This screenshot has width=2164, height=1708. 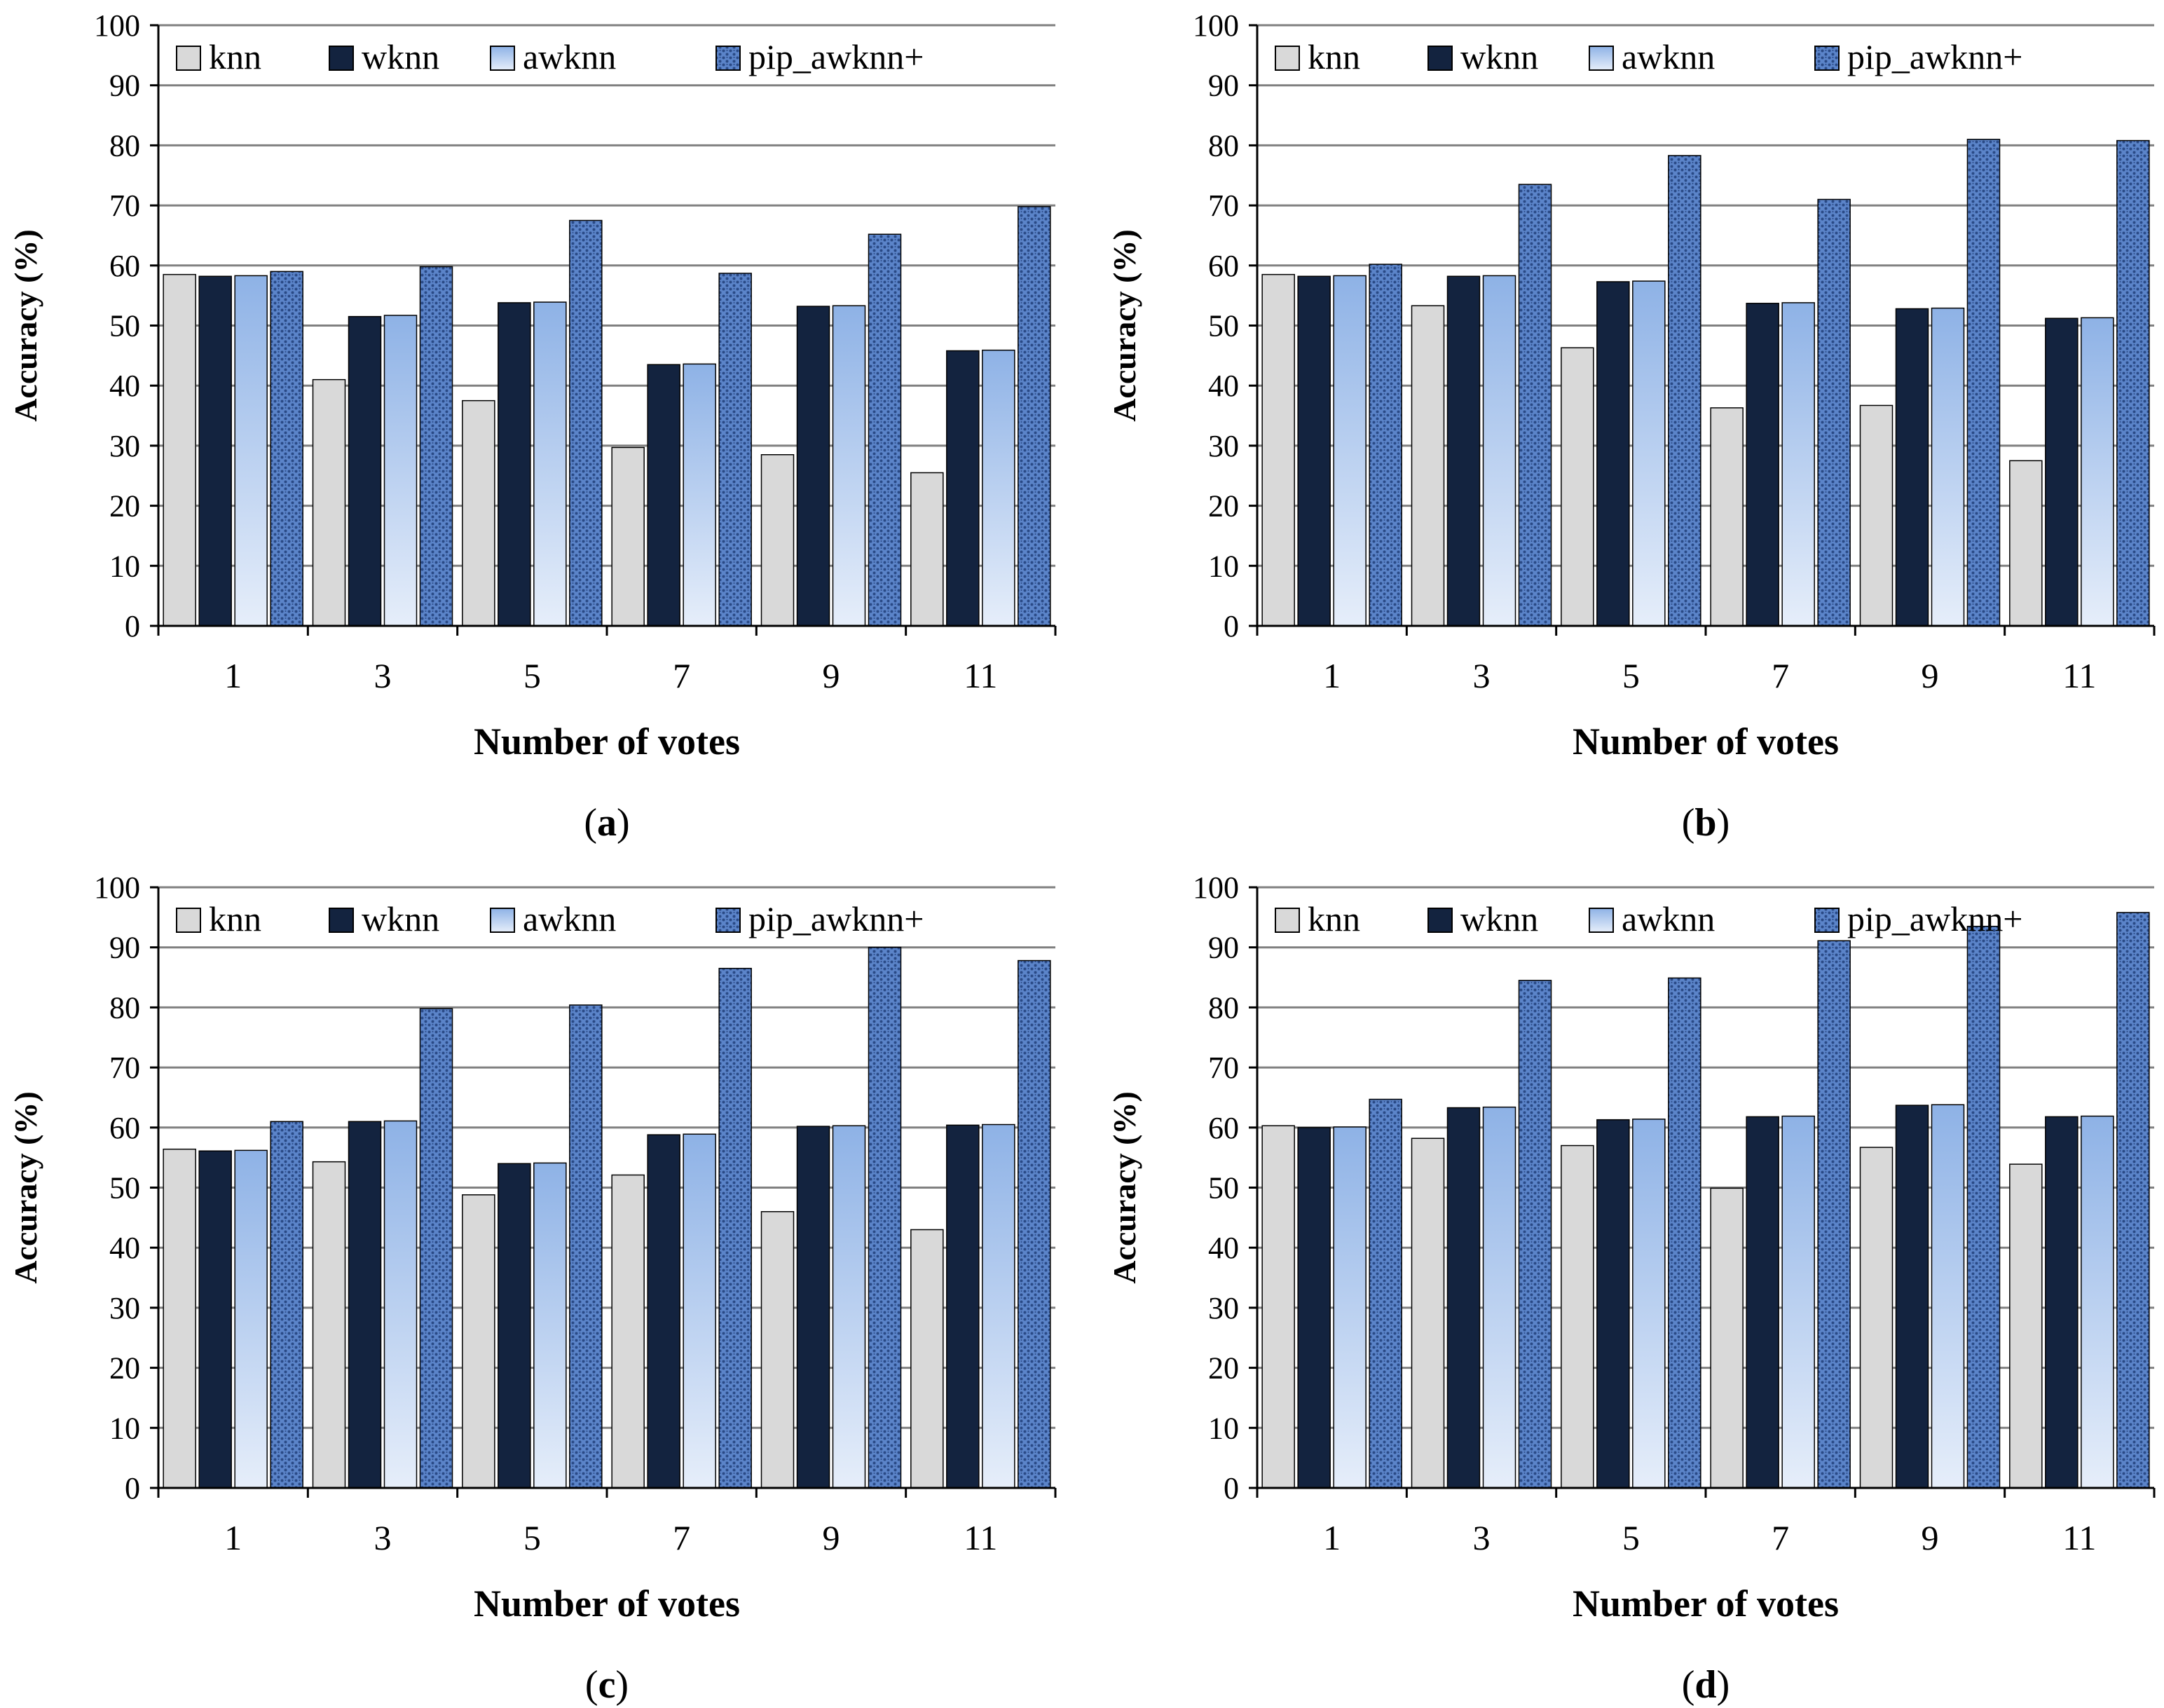 What do you see at coordinates (1931, 675) in the screenshot?
I see `x-category-label: 9` at bounding box center [1931, 675].